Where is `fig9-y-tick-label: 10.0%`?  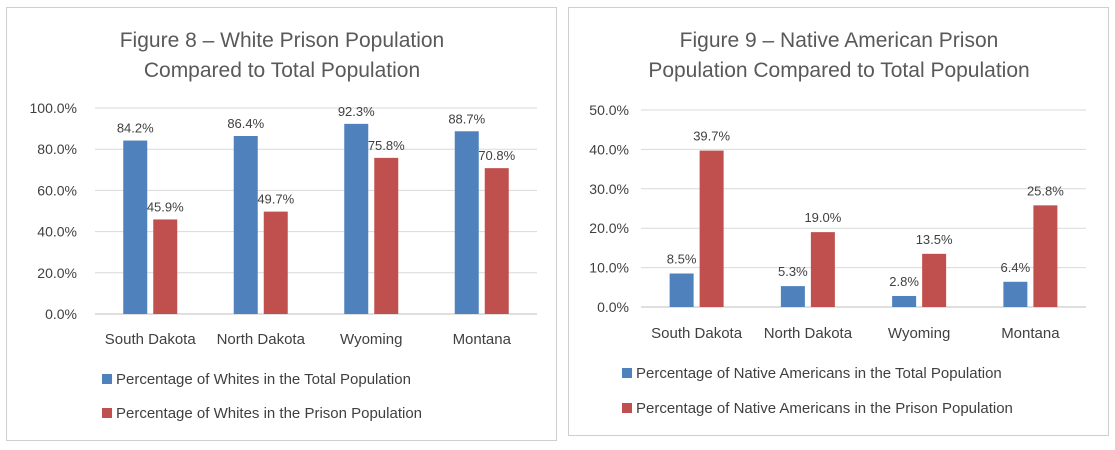 fig9-y-tick-label: 10.0% is located at coordinates (609, 268).